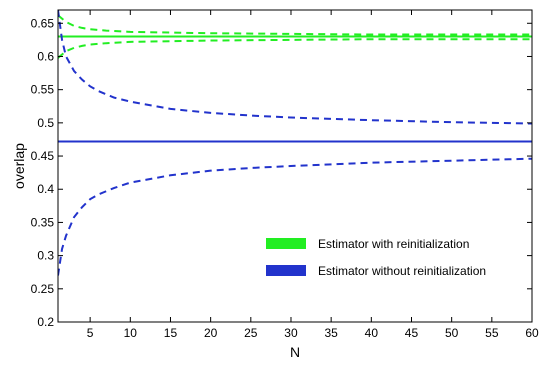 Image resolution: width=549 pixels, height=365 pixels. Describe the element at coordinates (90, 333) in the screenshot. I see `x-tick-label: 5` at that location.